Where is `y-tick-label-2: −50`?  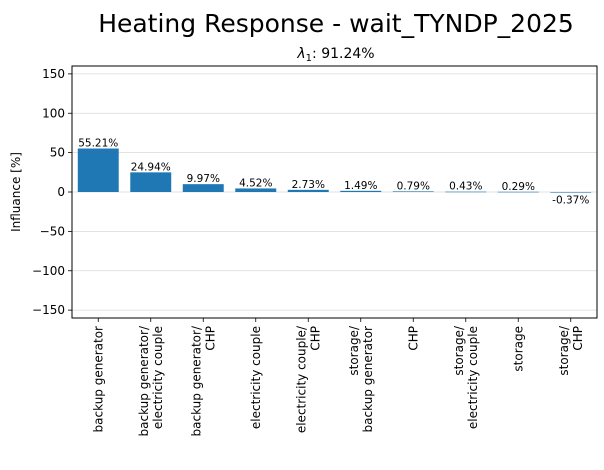
y-tick-label-2: −50 is located at coordinates (52, 231).